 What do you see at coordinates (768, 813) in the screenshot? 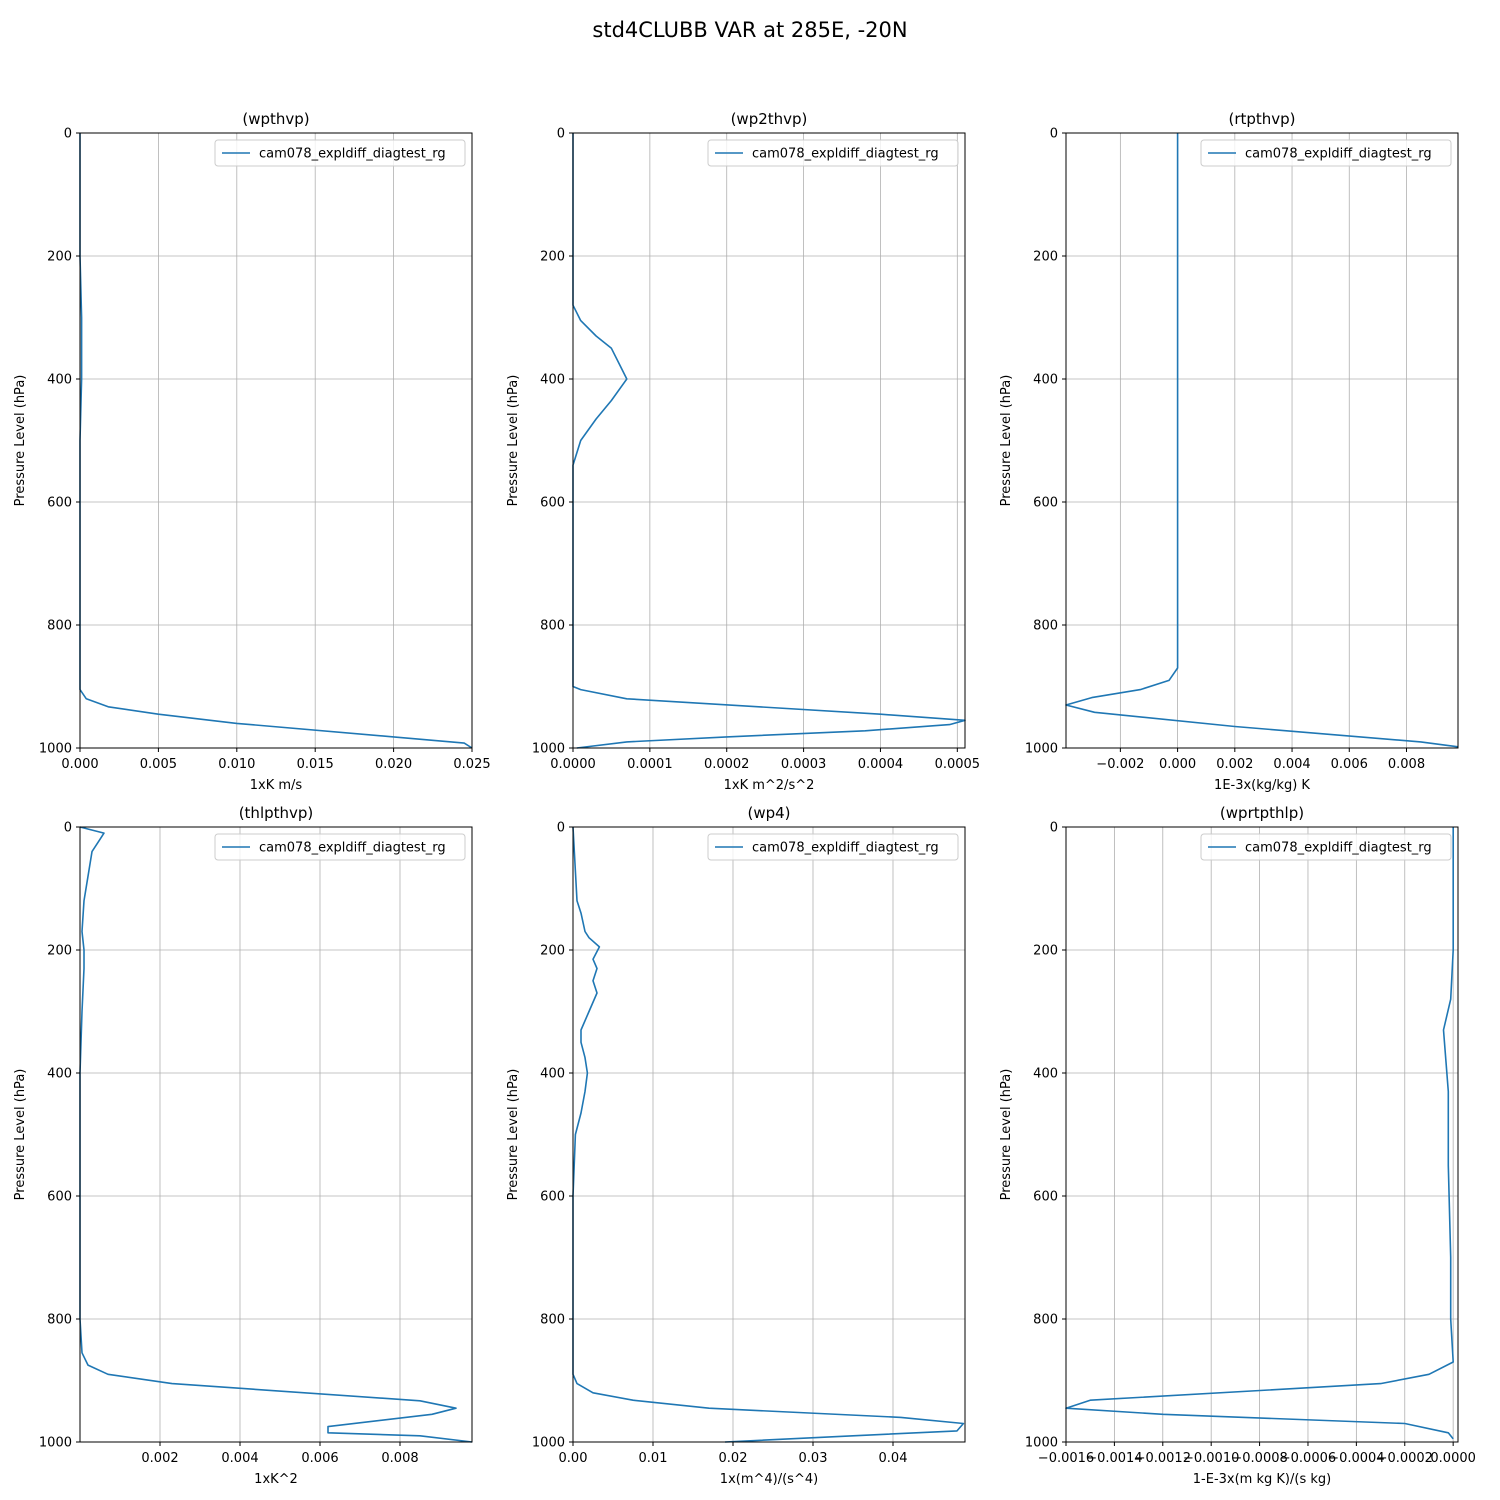
I see `subplot-title: (wp4)` at bounding box center [768, 813].